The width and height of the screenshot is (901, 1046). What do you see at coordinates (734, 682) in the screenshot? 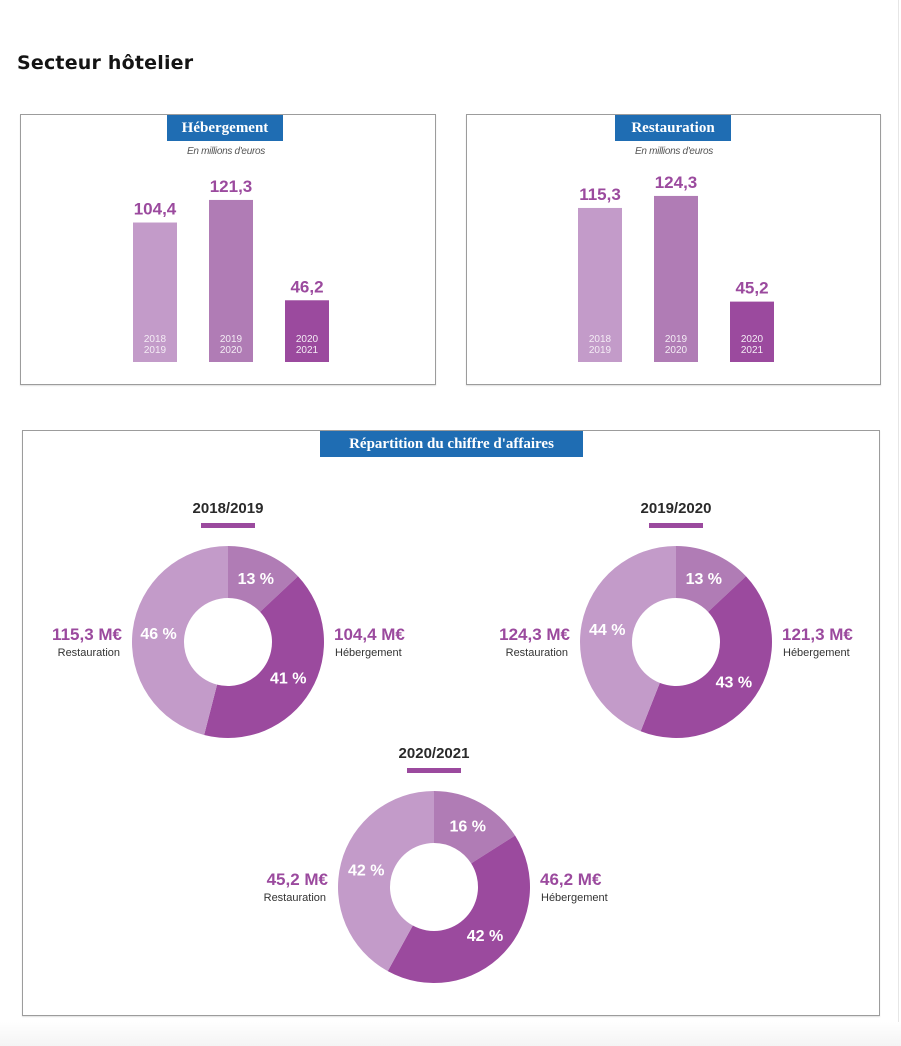
I see `donut-1-slice-label-1: 43 %` at bounding box center [734, 682].